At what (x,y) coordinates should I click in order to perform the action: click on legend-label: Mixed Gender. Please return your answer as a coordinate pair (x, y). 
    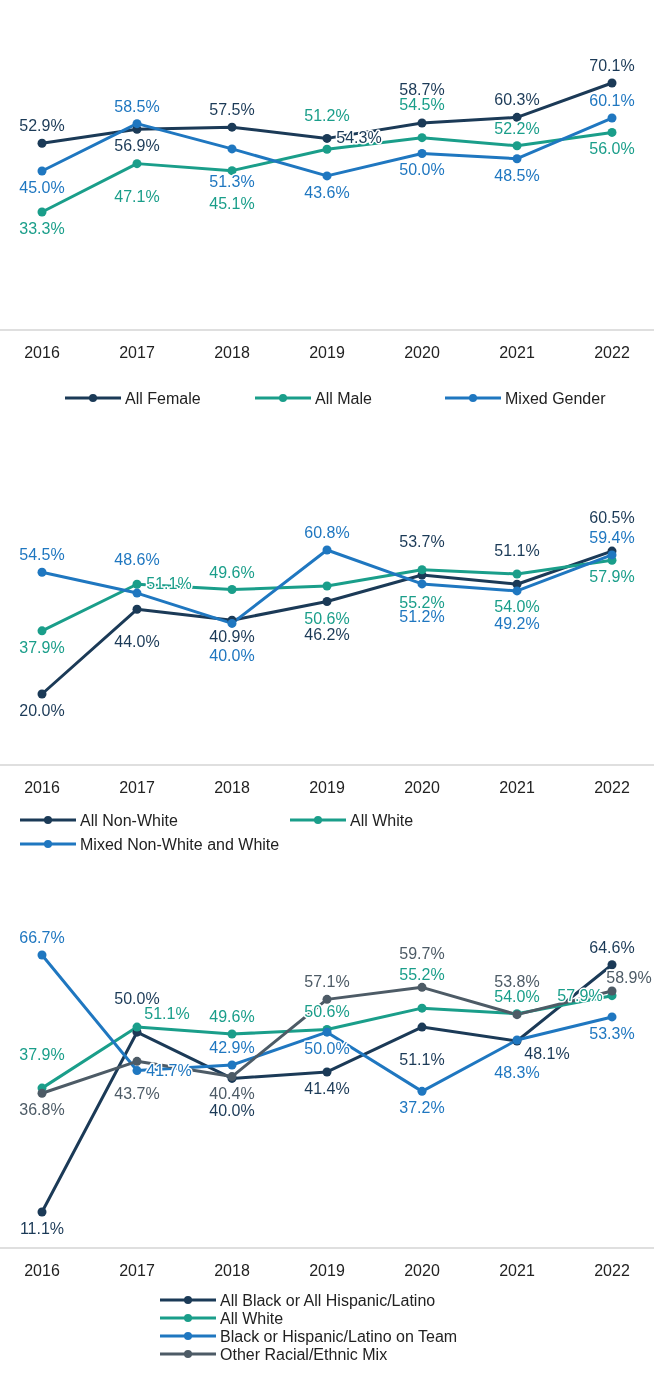
    Looking at the image, I should click on (556, 398).